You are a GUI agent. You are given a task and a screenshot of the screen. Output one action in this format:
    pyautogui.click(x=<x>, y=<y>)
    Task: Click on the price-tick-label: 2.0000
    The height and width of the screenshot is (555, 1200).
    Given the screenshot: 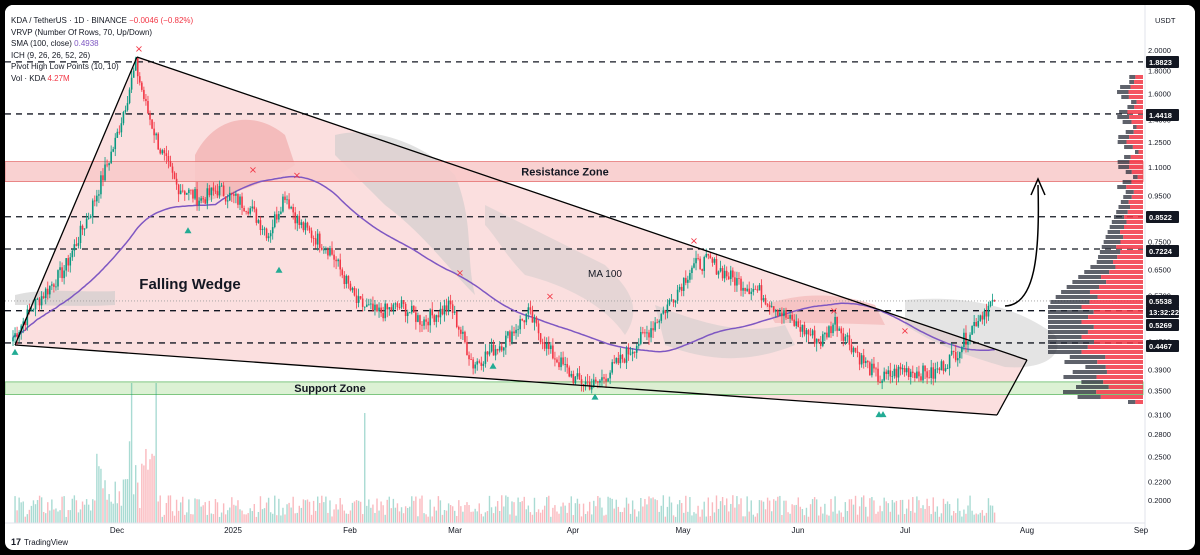 What is the action you would take?
    pyautogui.click(x=1159, y=50)
    